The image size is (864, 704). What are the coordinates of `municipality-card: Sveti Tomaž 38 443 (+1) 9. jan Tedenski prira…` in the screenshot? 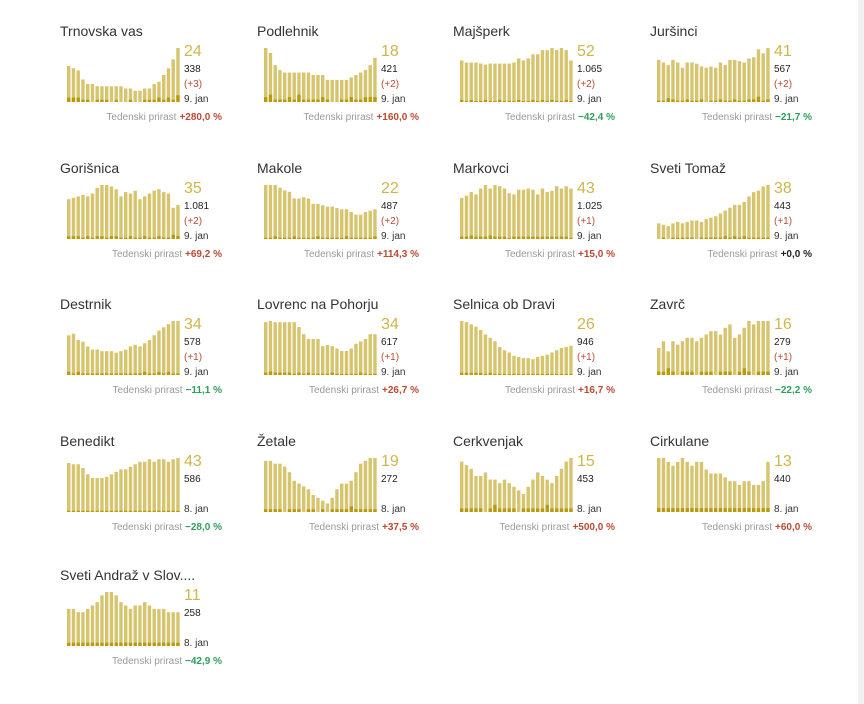 It's located at (745, 221).